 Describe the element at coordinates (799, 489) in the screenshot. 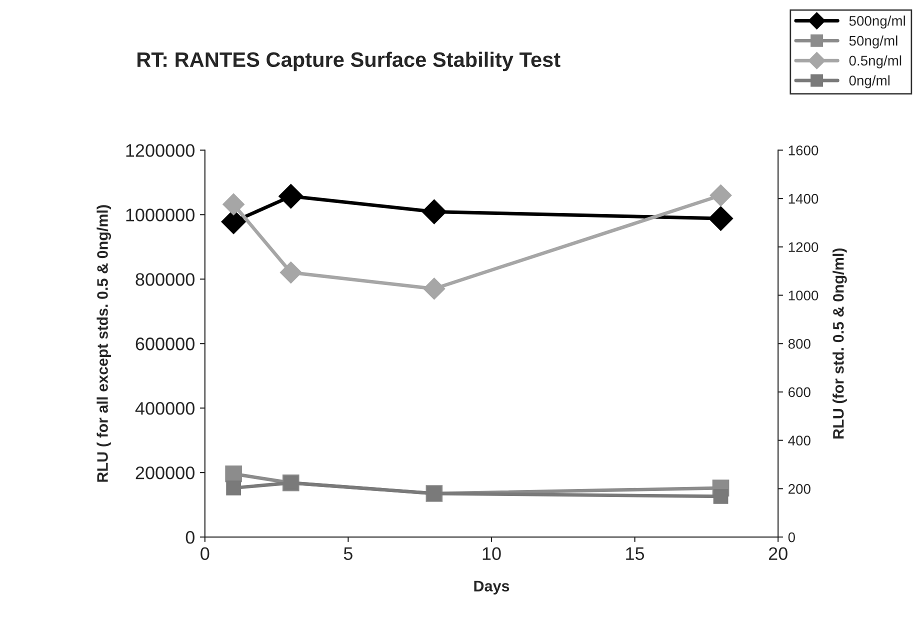

I see `y2-tick-label: 200` at that location.